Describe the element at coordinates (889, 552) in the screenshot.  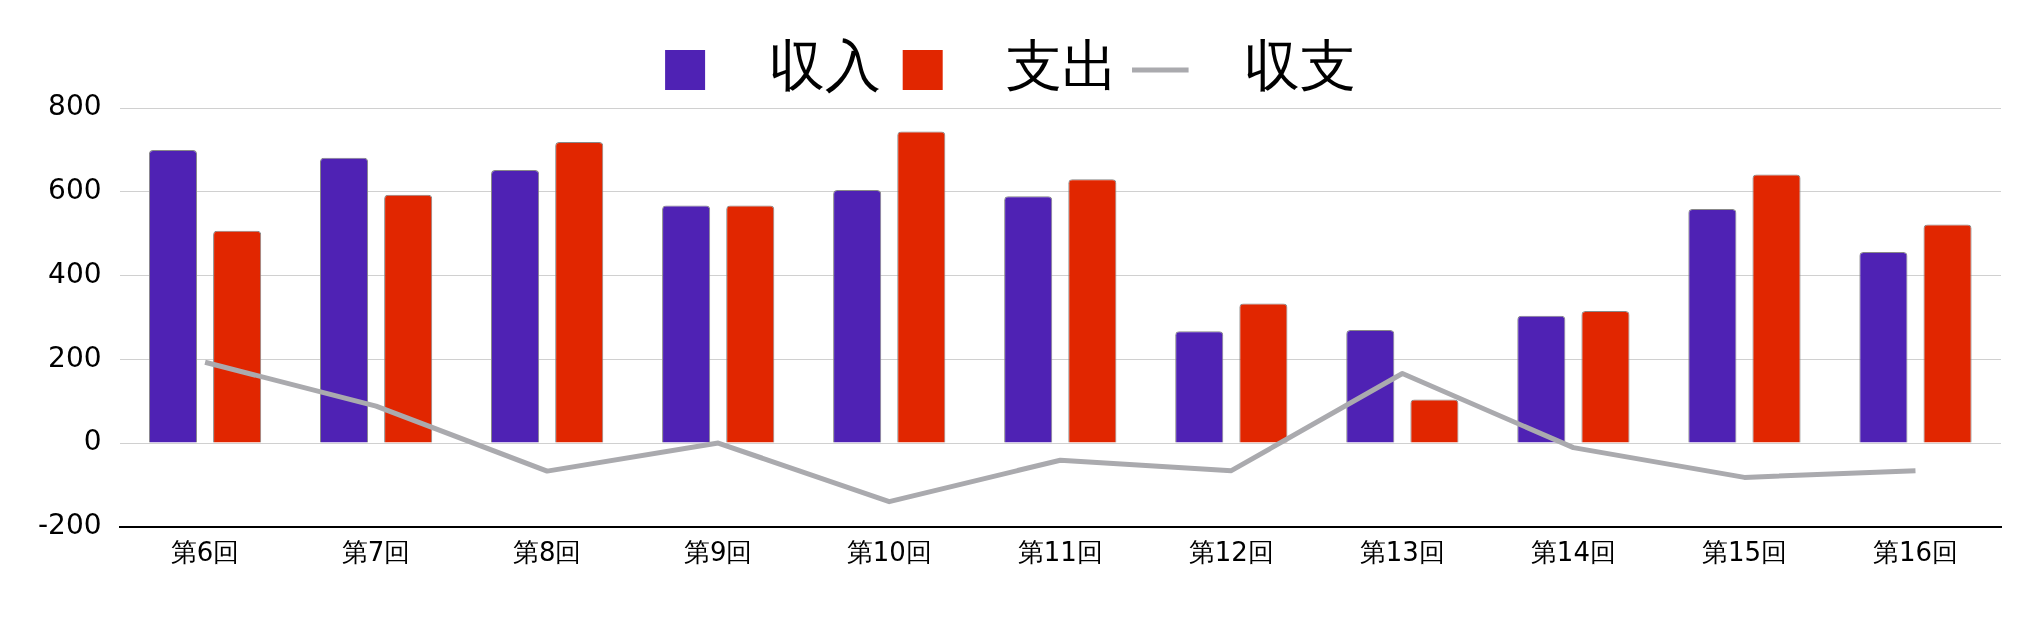
I see `x-tick-label: 第10回` at that location.